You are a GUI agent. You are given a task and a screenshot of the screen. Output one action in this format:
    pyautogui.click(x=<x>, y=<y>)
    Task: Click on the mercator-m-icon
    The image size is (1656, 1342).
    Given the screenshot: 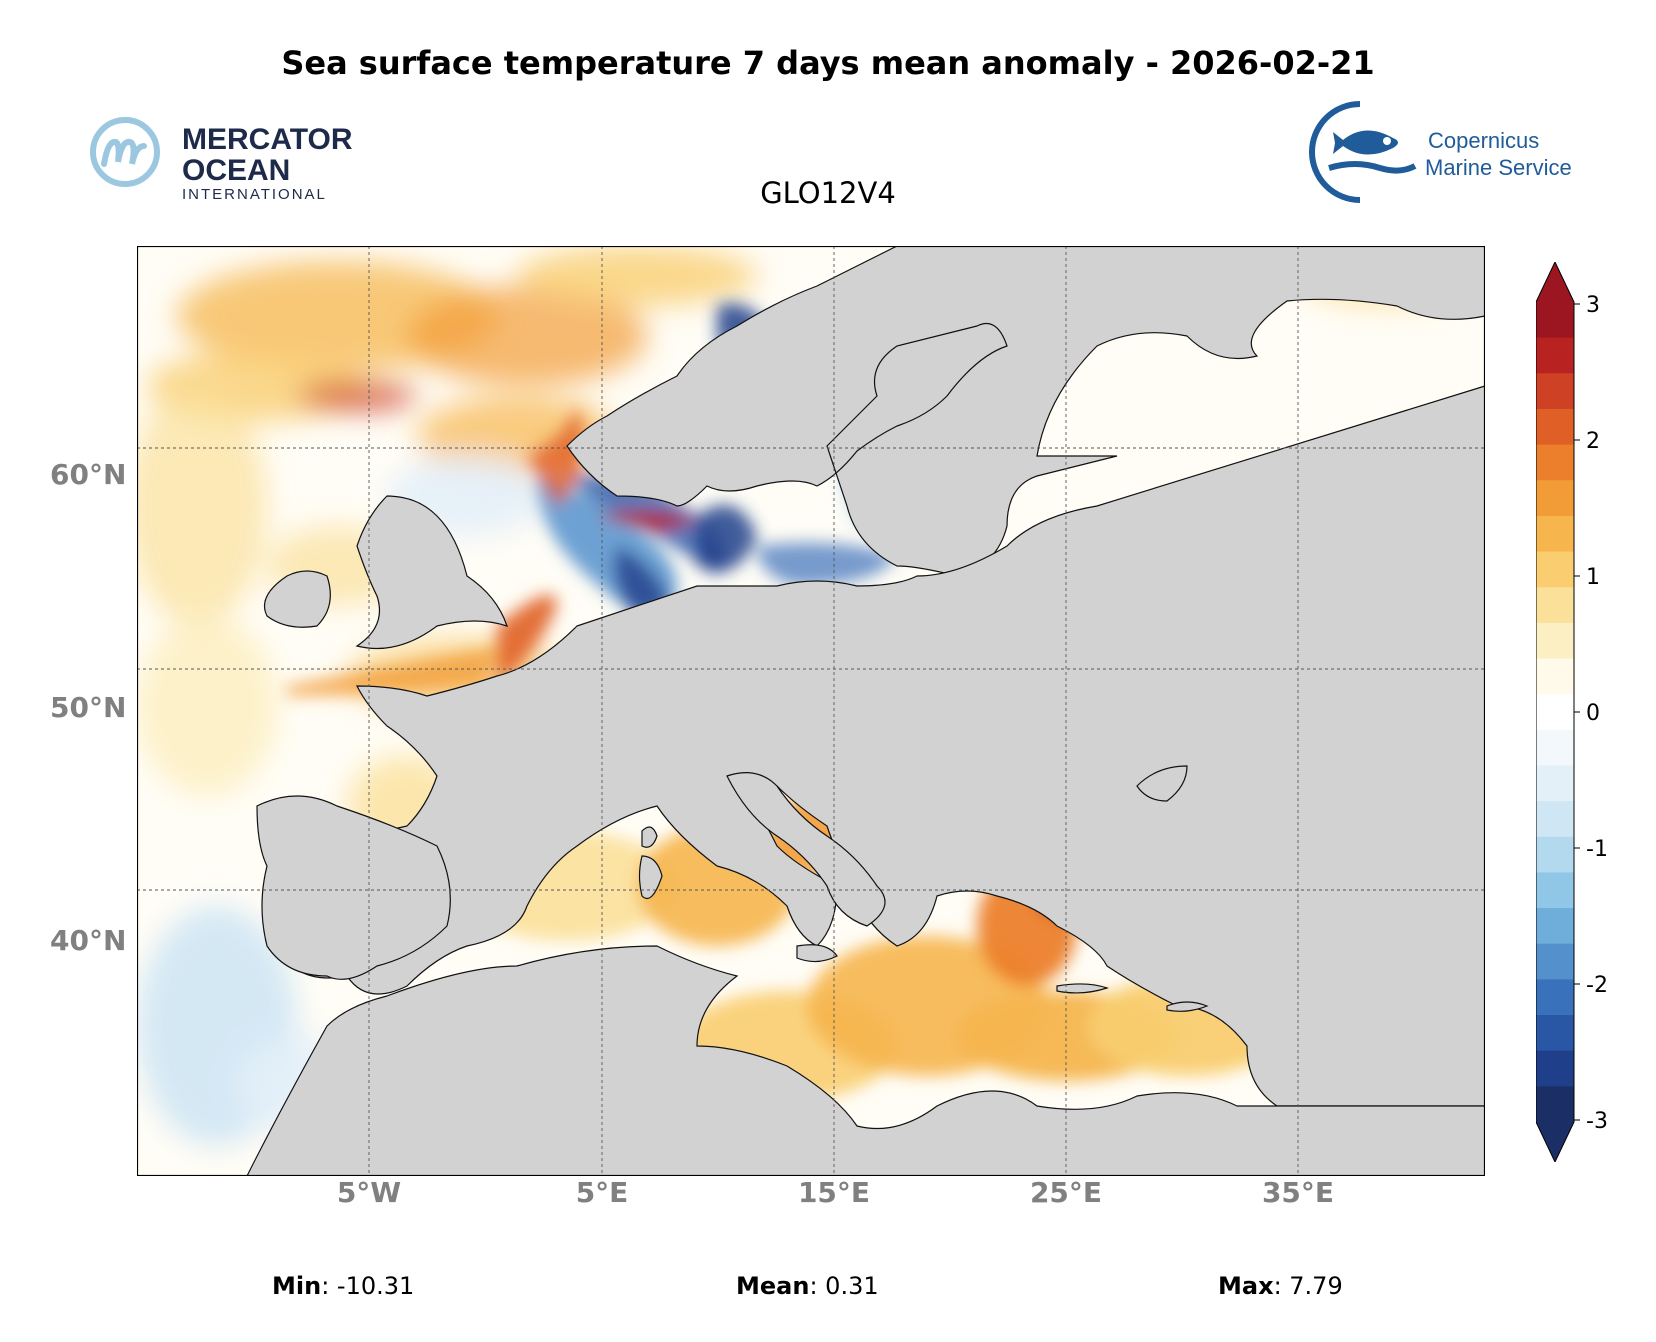 What is the action you would take?
    pyautogui.click(x=125, y=152)
    